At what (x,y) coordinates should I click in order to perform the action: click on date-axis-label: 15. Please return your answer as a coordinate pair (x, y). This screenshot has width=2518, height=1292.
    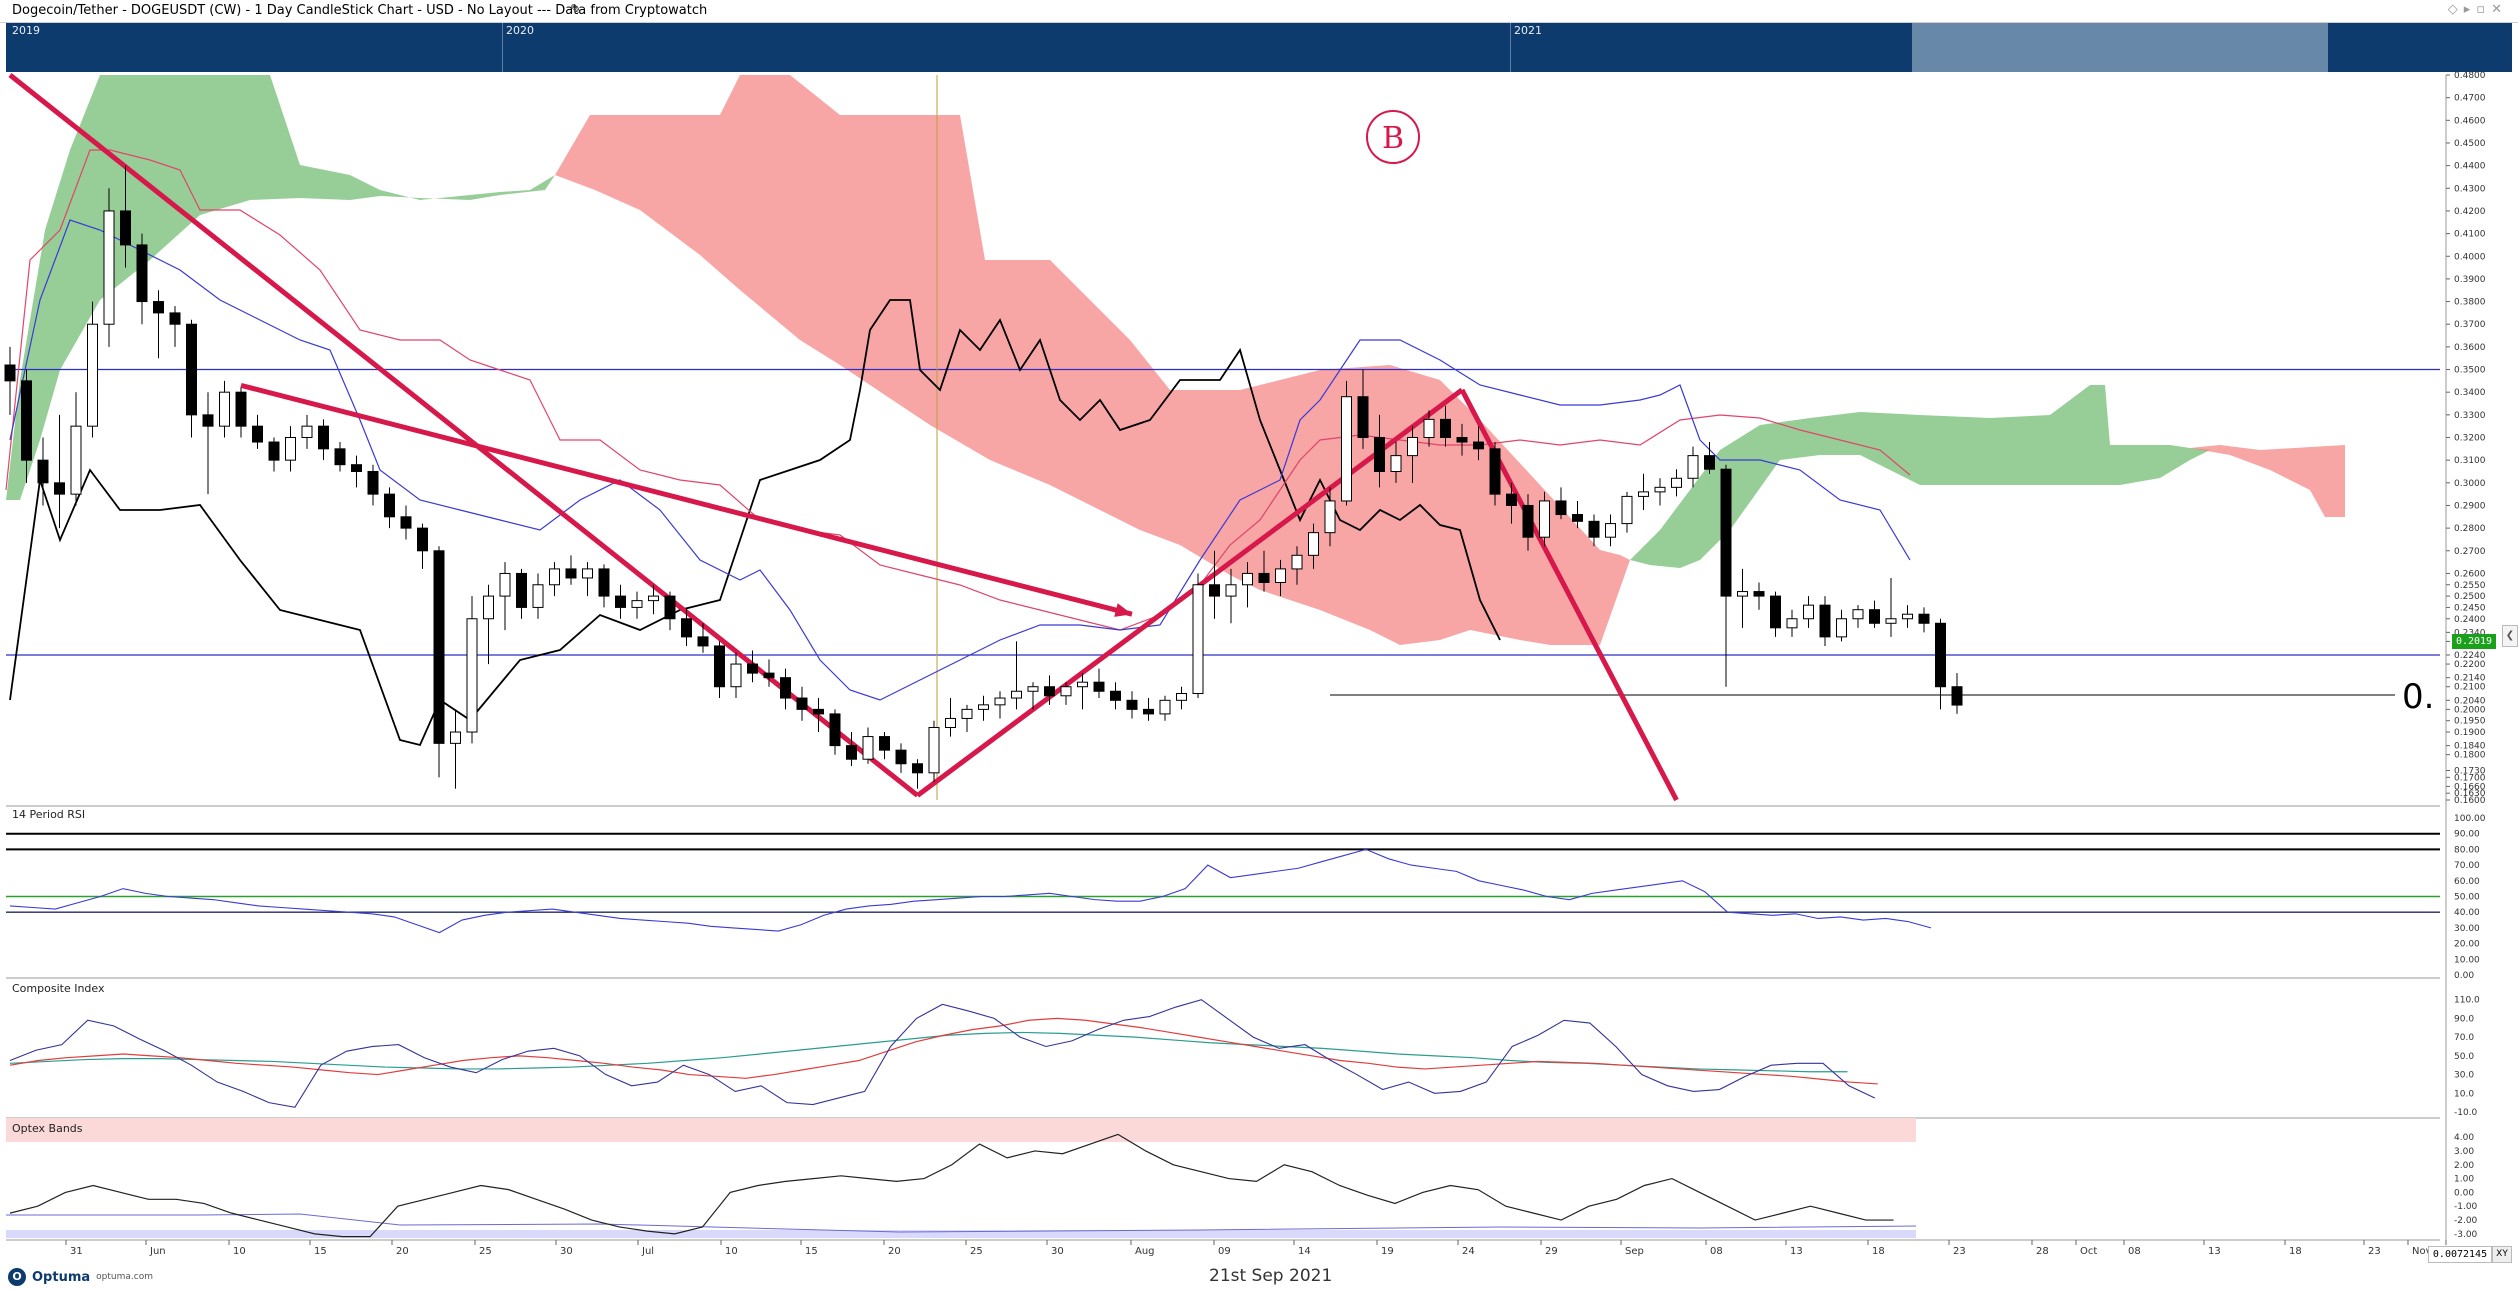
    Looking at the image, I should click on (320, 1251).